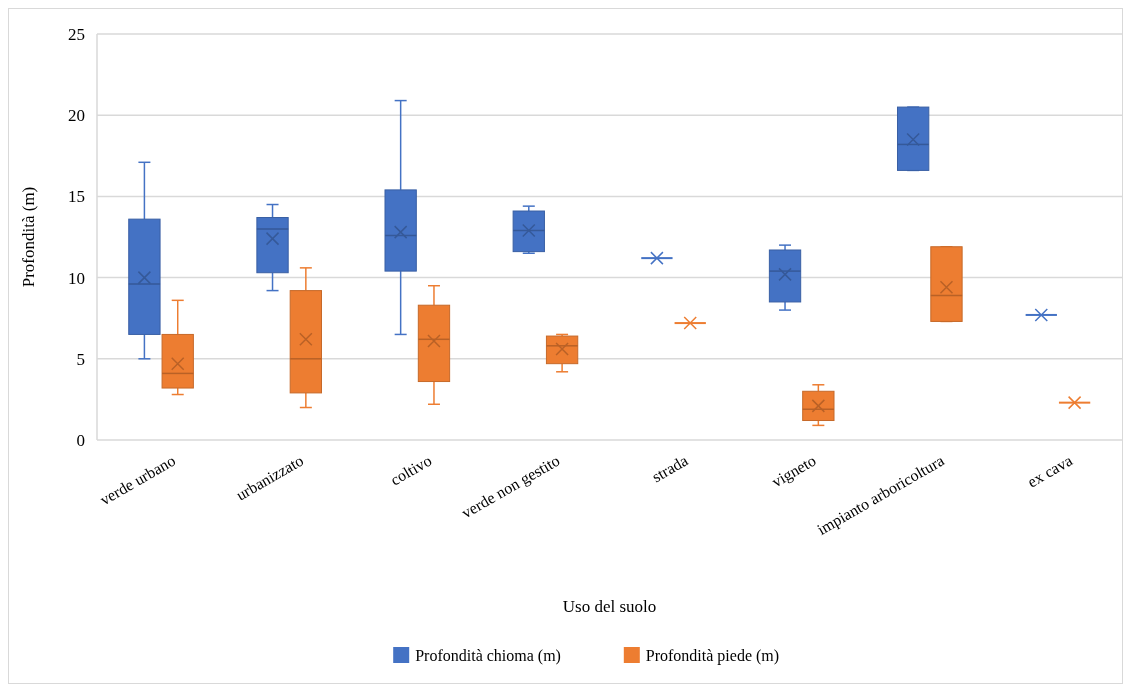  Describe the element at coordinates (80, 440) in the screenshot. I see `y-tick-label: 0` at that location.